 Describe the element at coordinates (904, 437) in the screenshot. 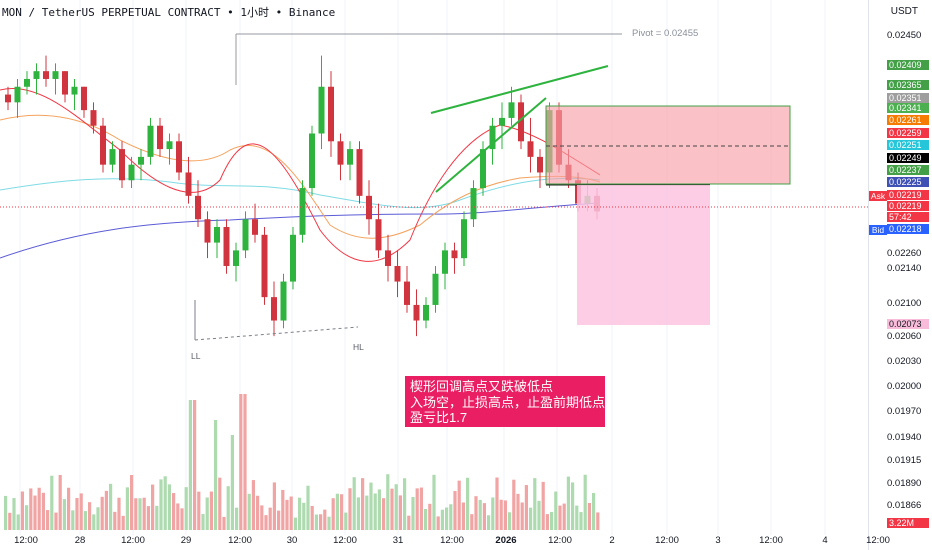

I see `price-tick: 0.01940` at that location.